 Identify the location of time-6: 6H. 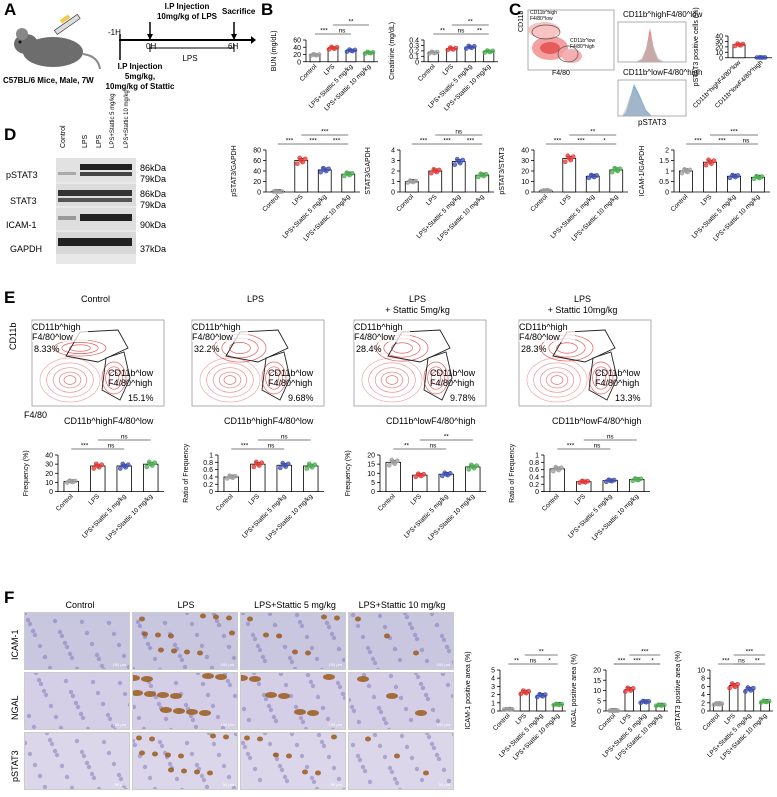
(233, 46).